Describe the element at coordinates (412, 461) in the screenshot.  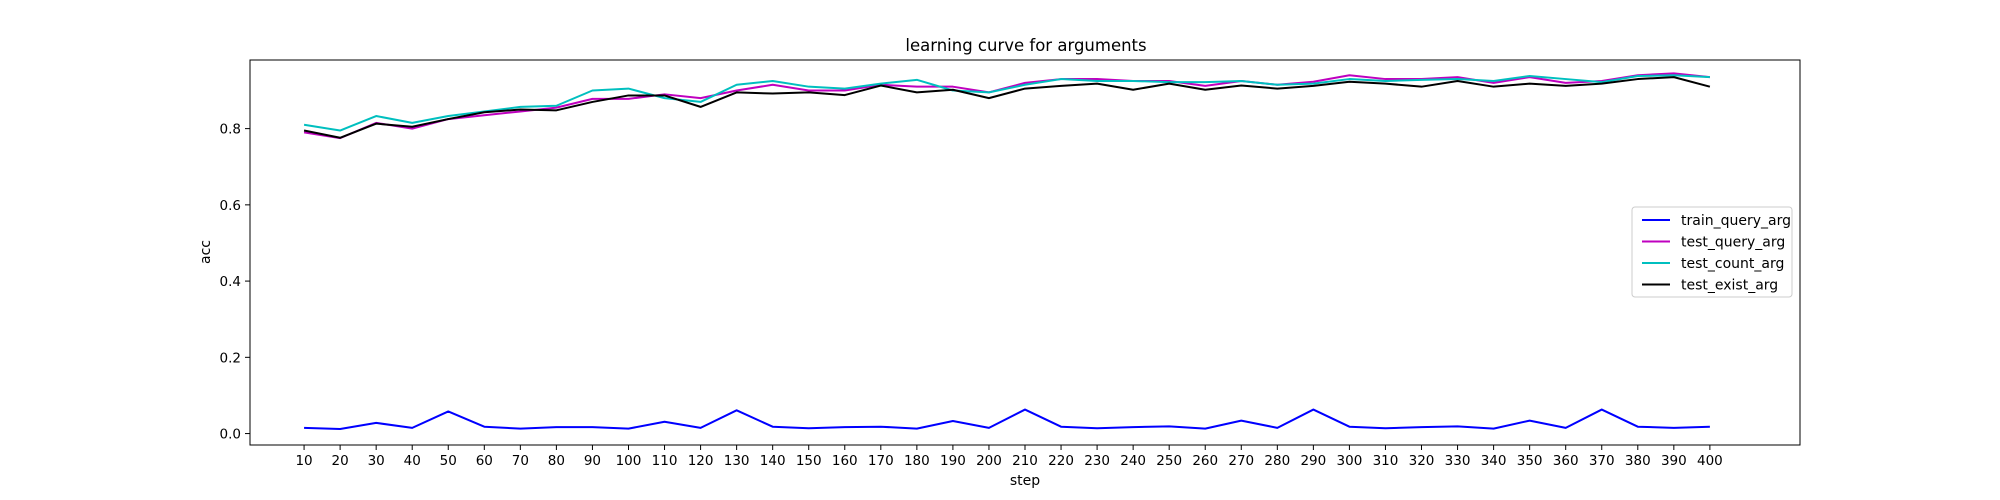
I see `x-tick-label: 40` at that location.